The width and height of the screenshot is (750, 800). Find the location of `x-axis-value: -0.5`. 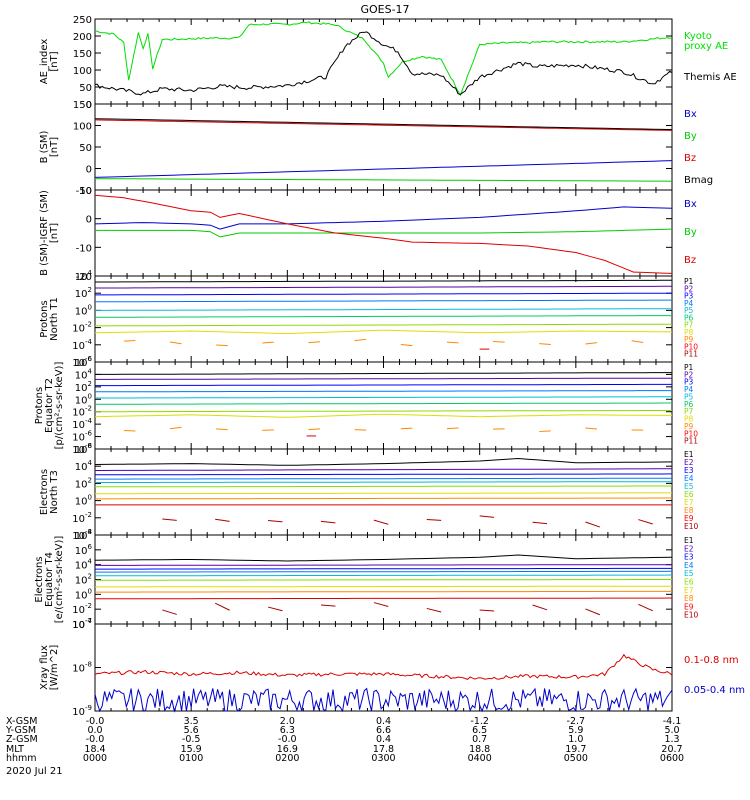

x-axis-value: -0.5 is located at coordinates (191, 739).